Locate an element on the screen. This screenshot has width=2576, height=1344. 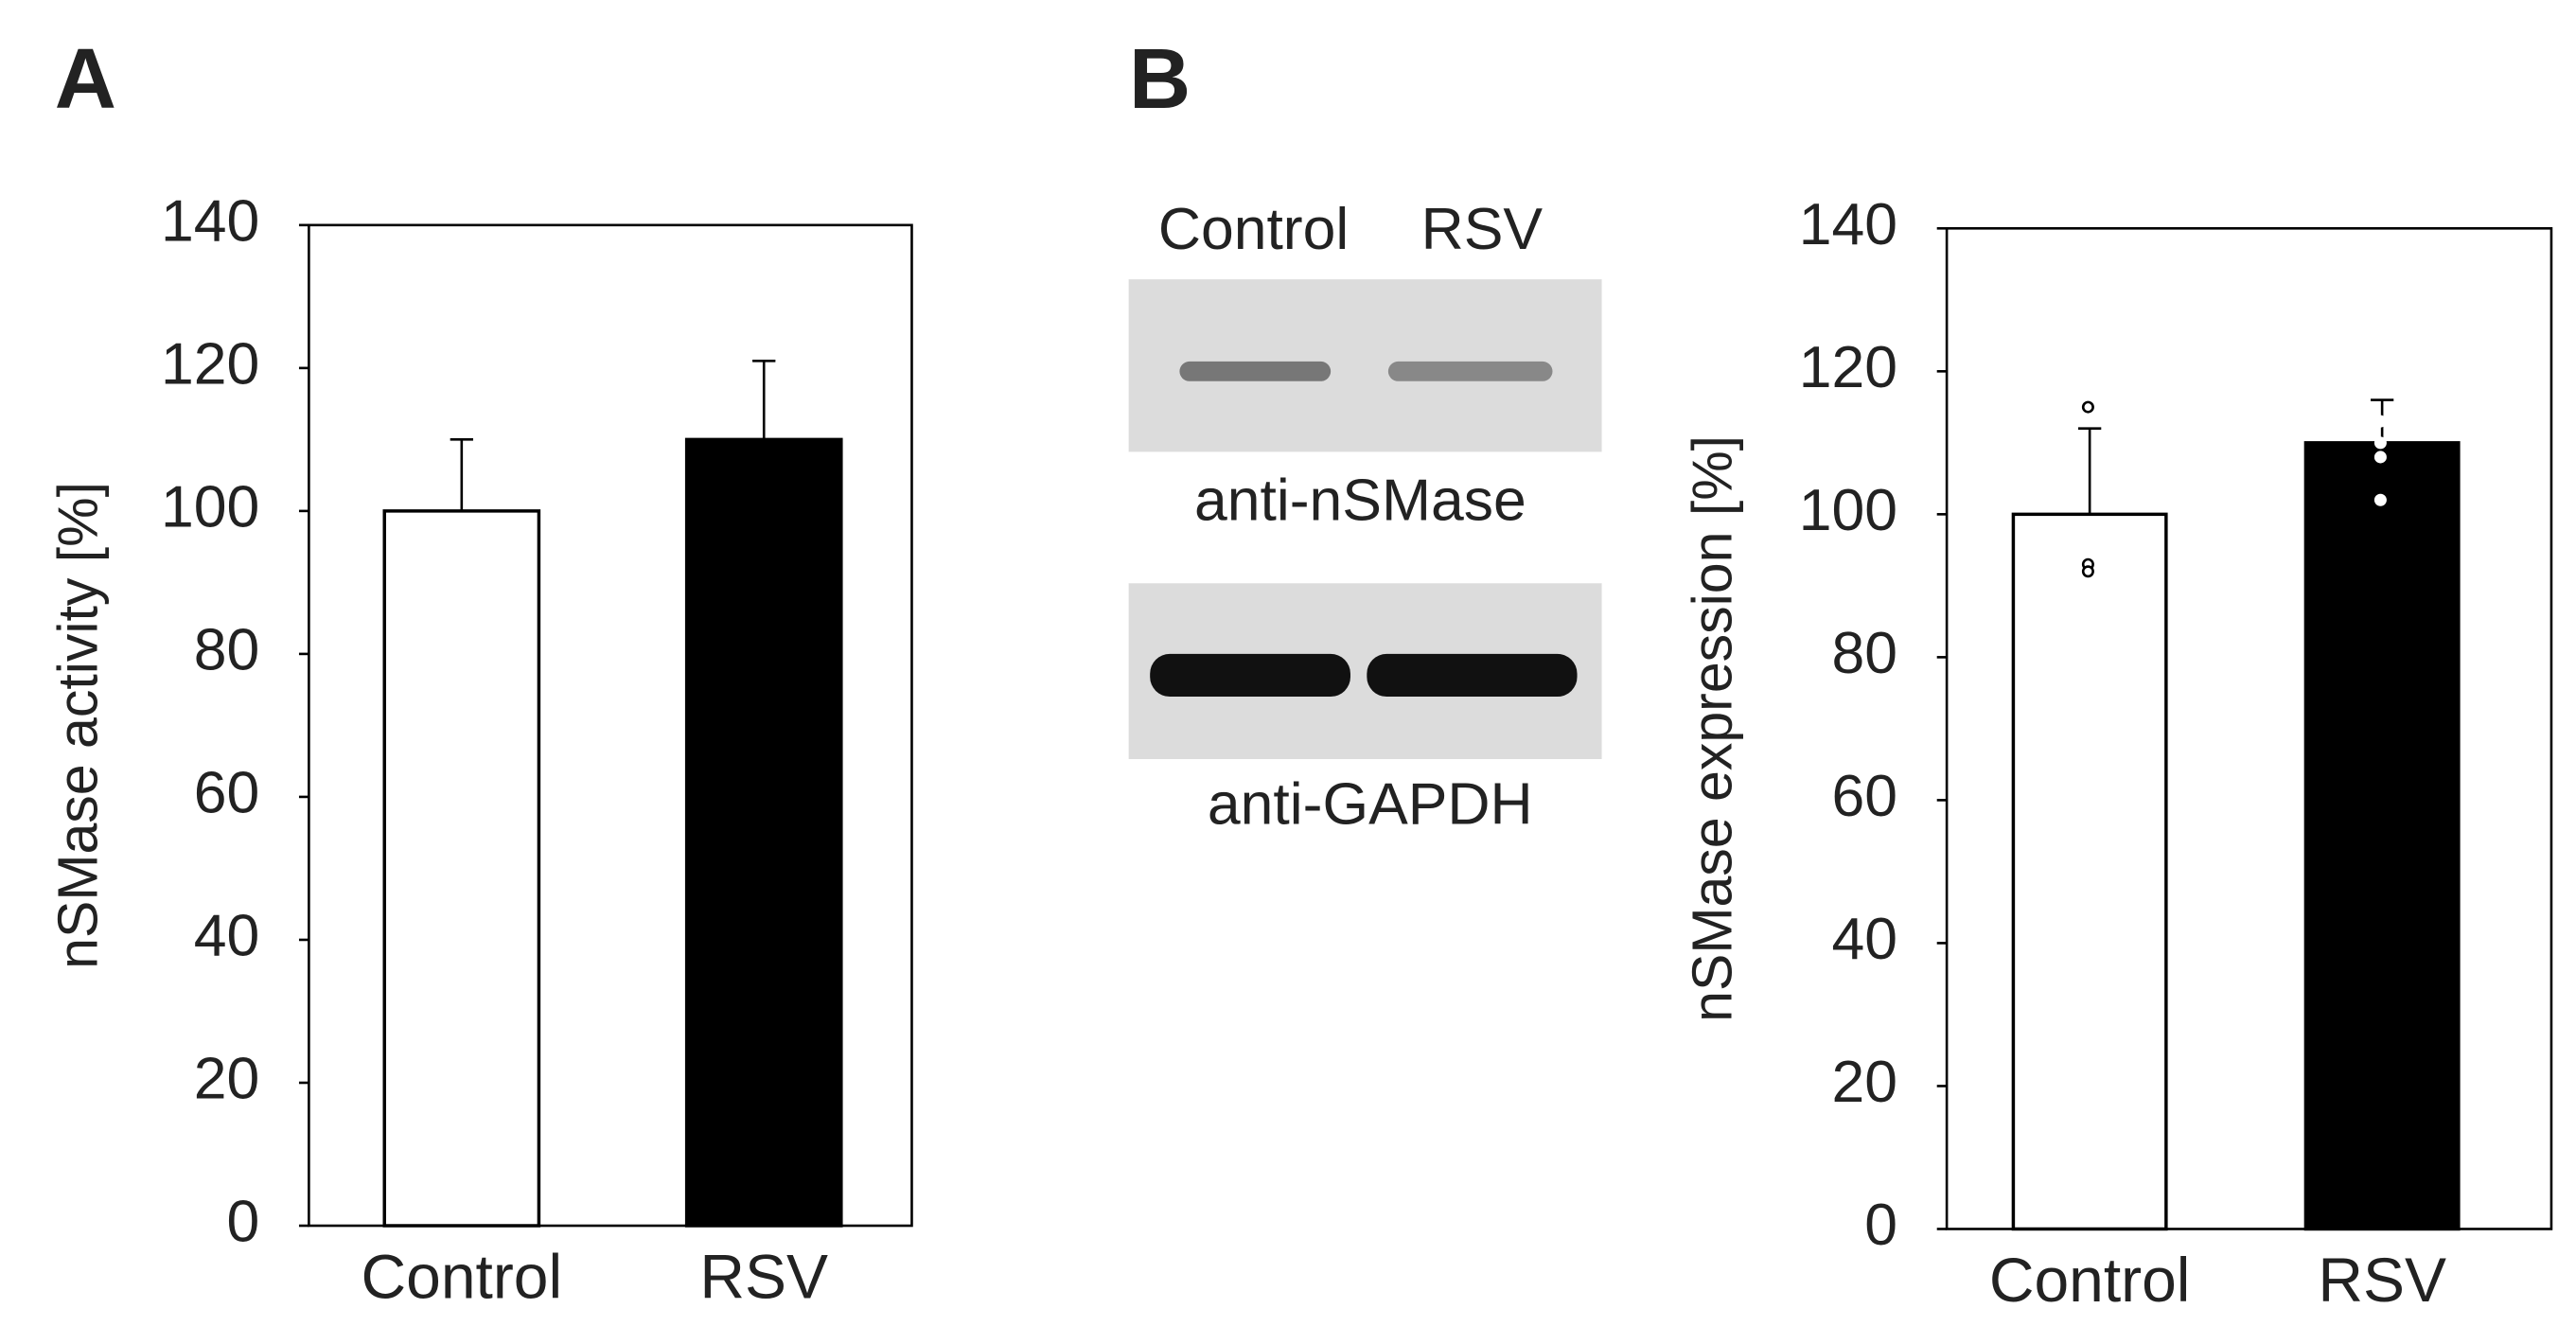
blot-label: anti-GAPDH is located at coordinates (1370, 804).